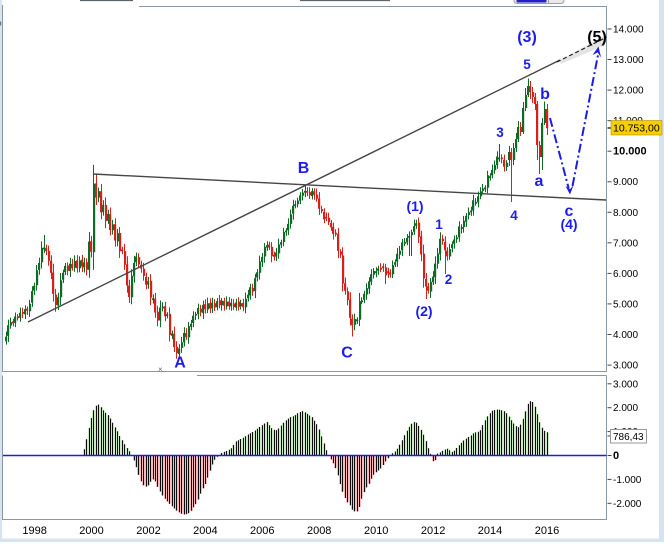  What do you see at coordinates (262, 531) in the screenshot?
I see `svg-text: 2006` at bounding box center [262, 531].